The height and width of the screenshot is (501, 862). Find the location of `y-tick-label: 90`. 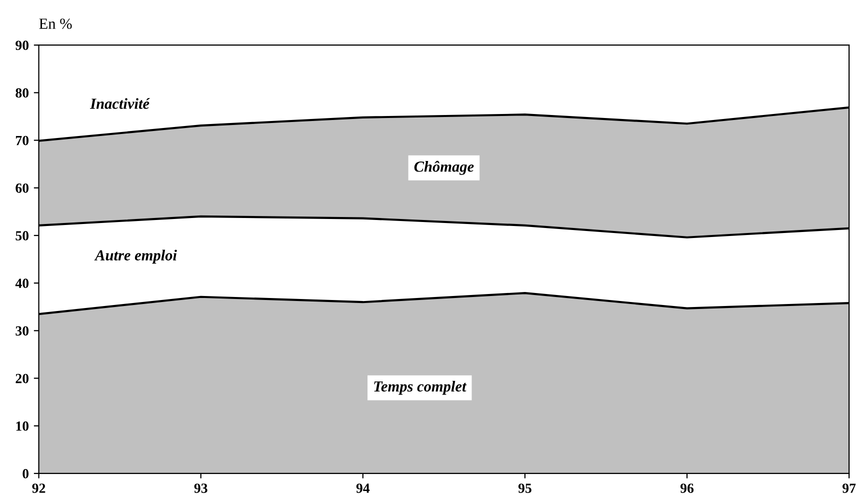

y-tick-label: 90 is located at coordinates (22, 45).